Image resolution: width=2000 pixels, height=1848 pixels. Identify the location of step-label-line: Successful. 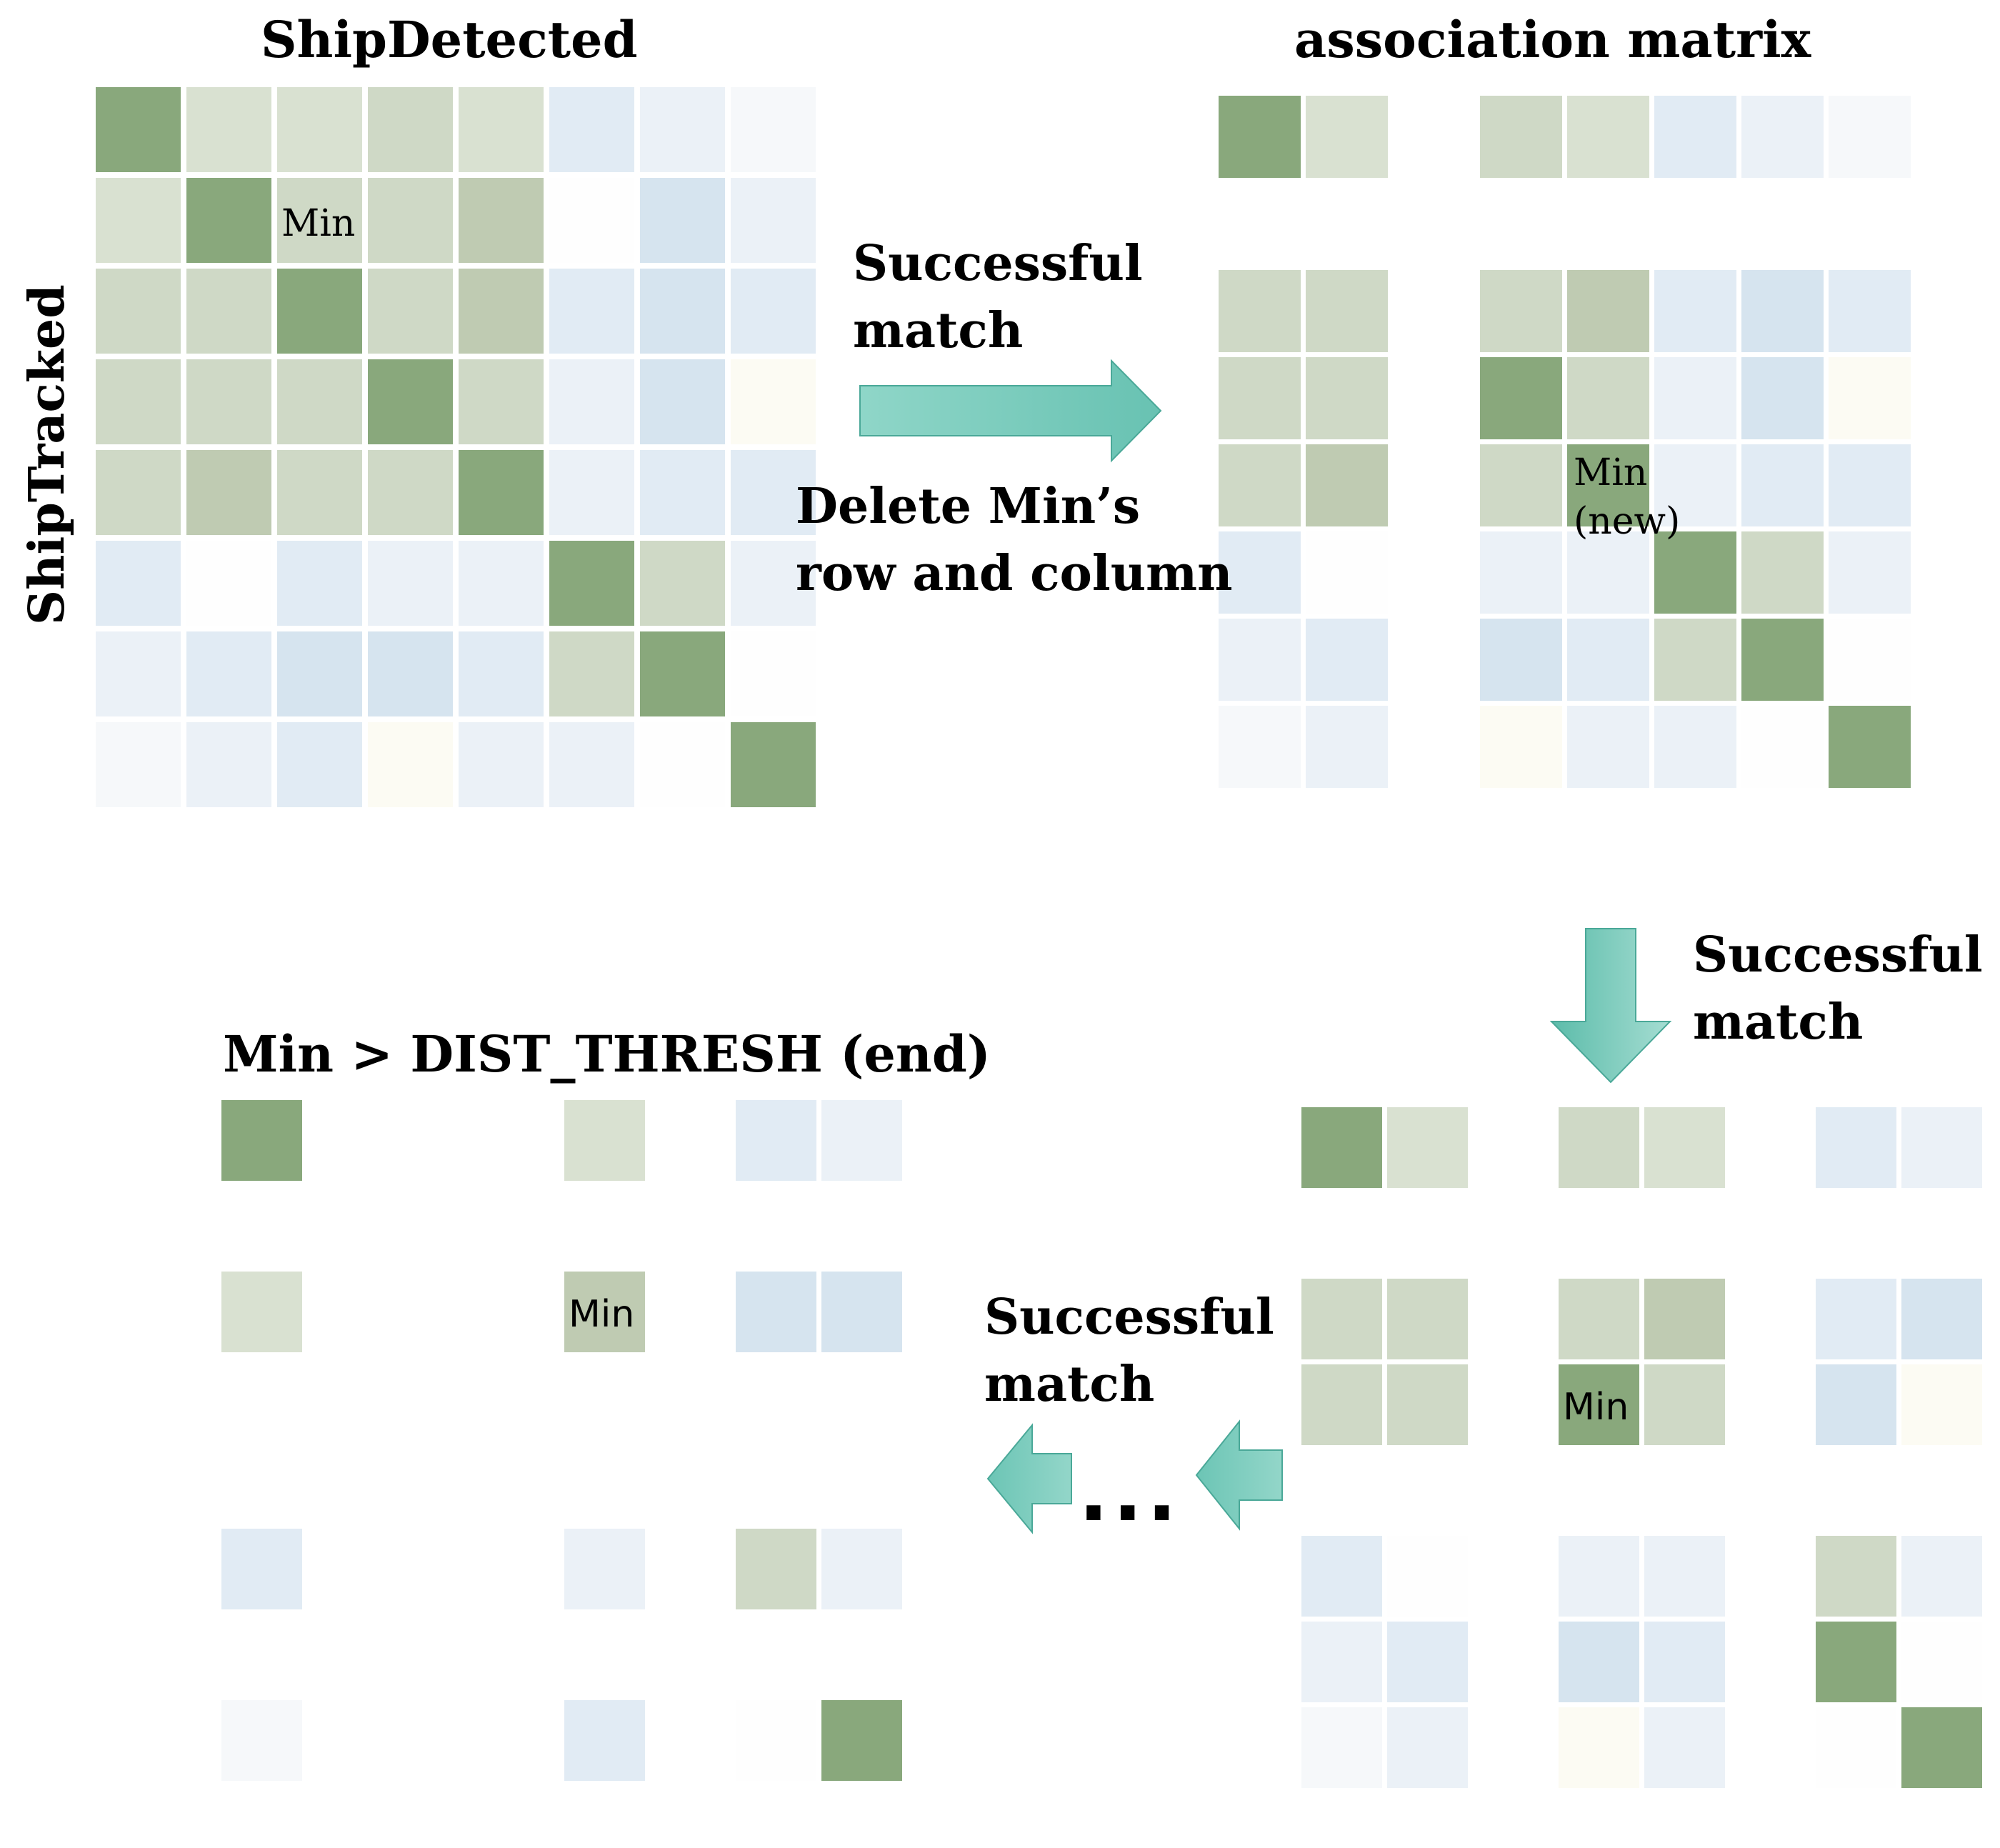
(1129, 1317).